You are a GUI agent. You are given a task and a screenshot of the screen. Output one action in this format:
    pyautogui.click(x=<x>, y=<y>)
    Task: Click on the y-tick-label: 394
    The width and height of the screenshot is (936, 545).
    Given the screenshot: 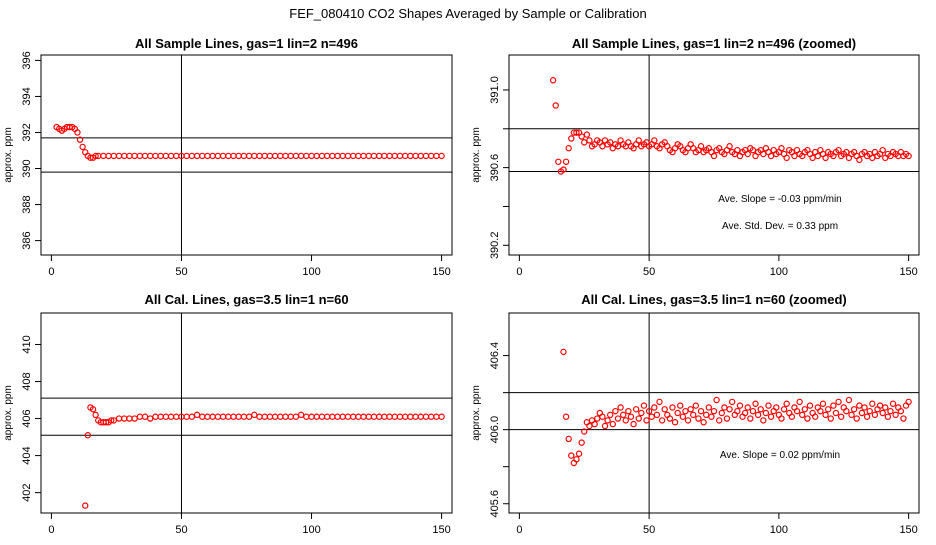 What is the action you would take?
    pyautogui.click(x=27, y=96)
    